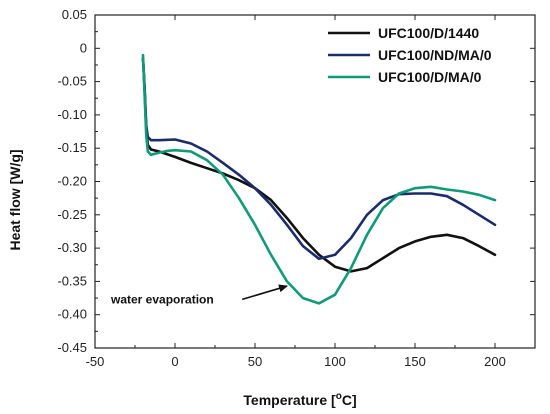  I want to click on x-tick-label: 200, so click(495, 361).